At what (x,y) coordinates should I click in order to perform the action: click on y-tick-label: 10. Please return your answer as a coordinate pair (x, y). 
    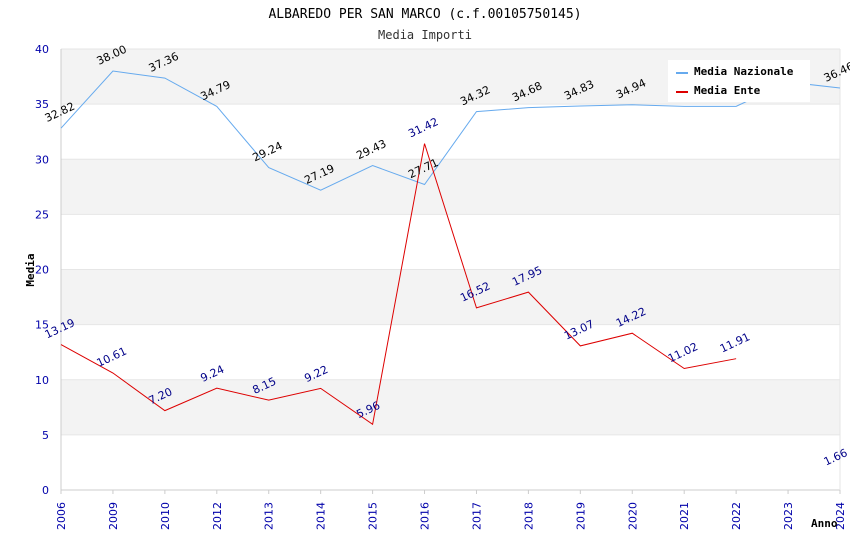
    Looking at the image, I should click on (42, 380).